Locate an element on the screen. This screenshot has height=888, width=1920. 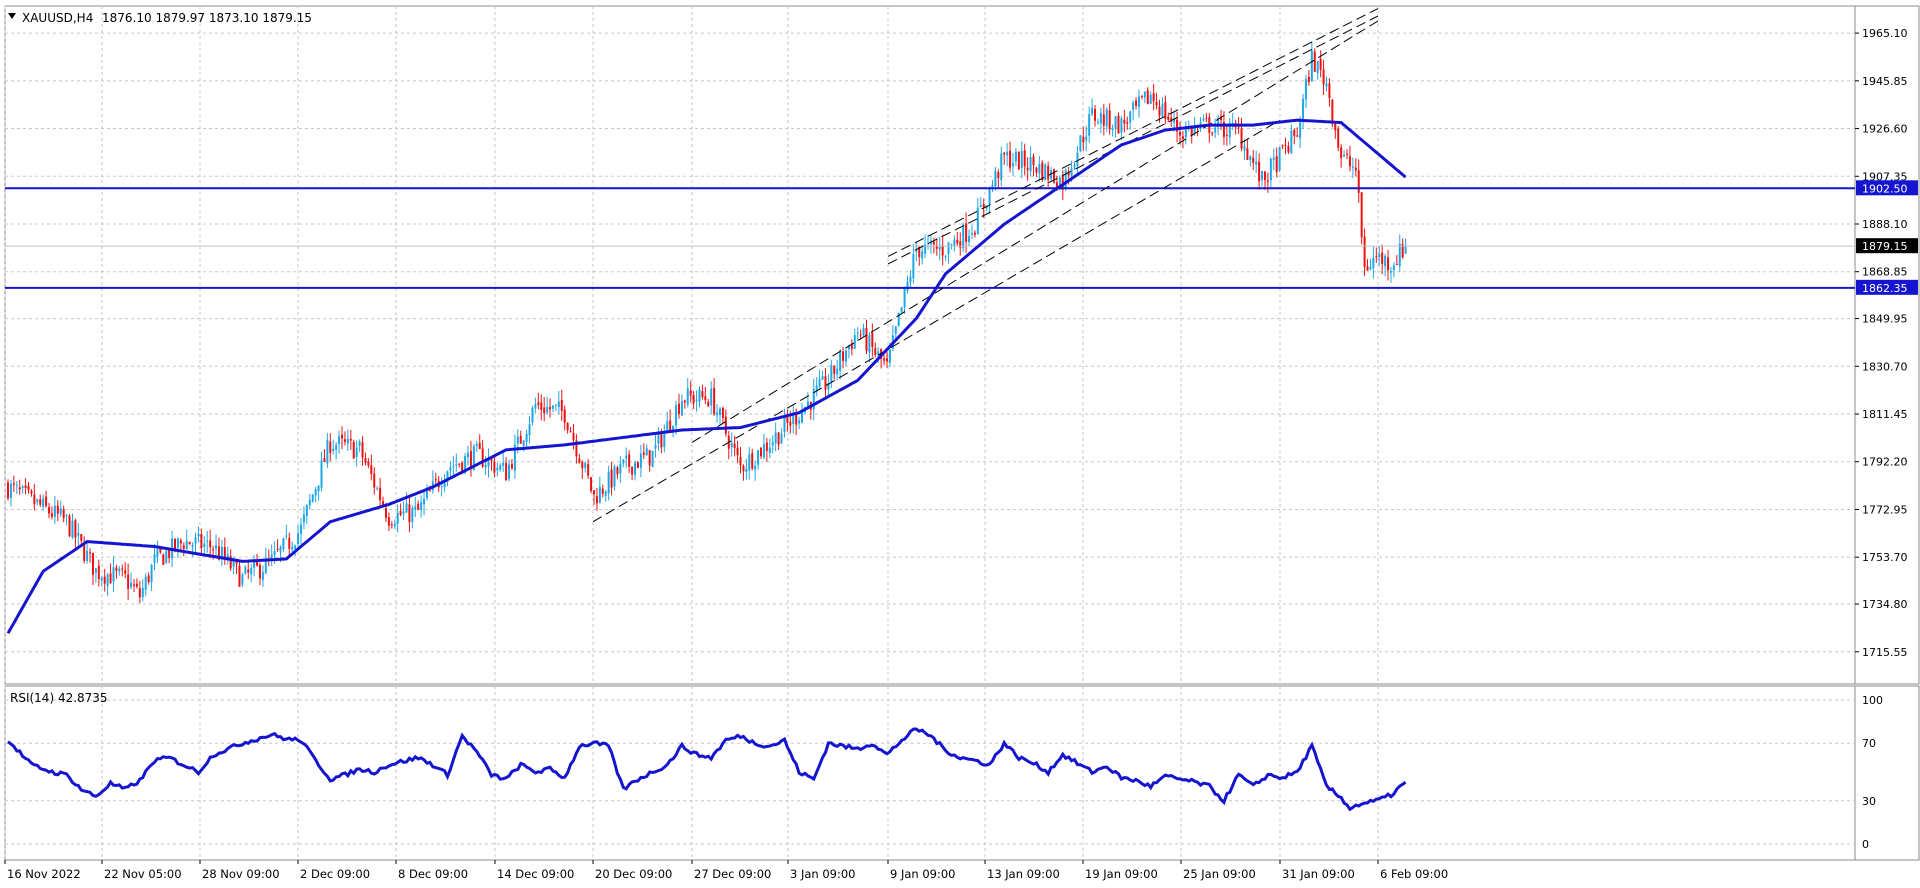
rsi-axis-frame is located at coordinates (1887, 773).